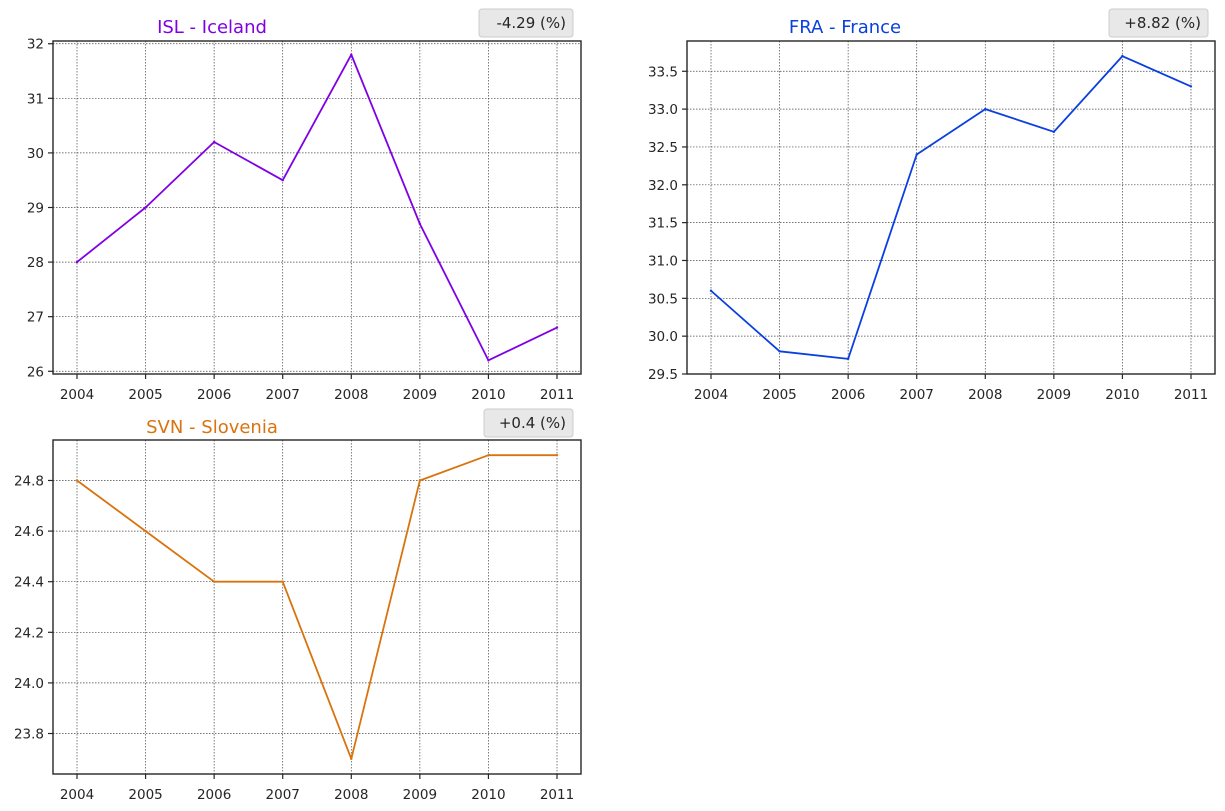  What do you see at coordinates (663, 72) in the screenshot?
I see `y-tick-label: 33.5` at bounding box center [663, 72].